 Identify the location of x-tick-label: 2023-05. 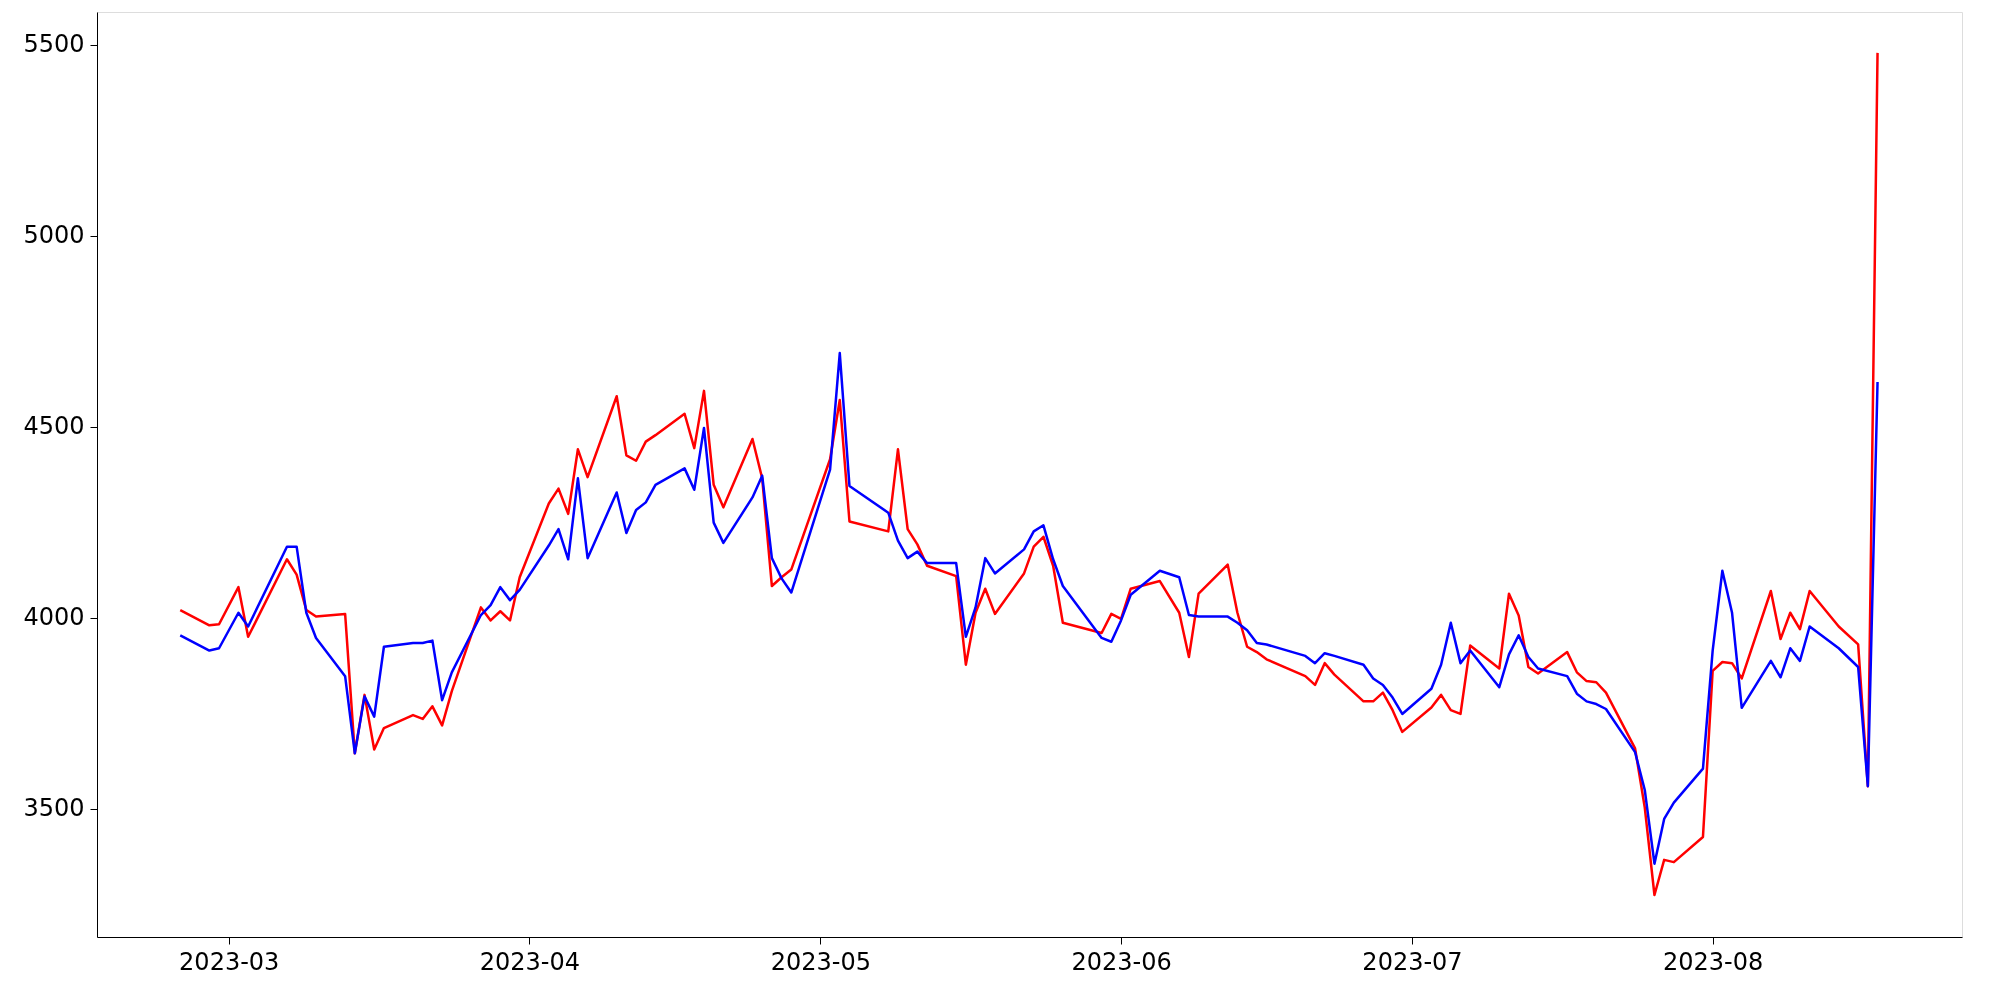
(821, 961).